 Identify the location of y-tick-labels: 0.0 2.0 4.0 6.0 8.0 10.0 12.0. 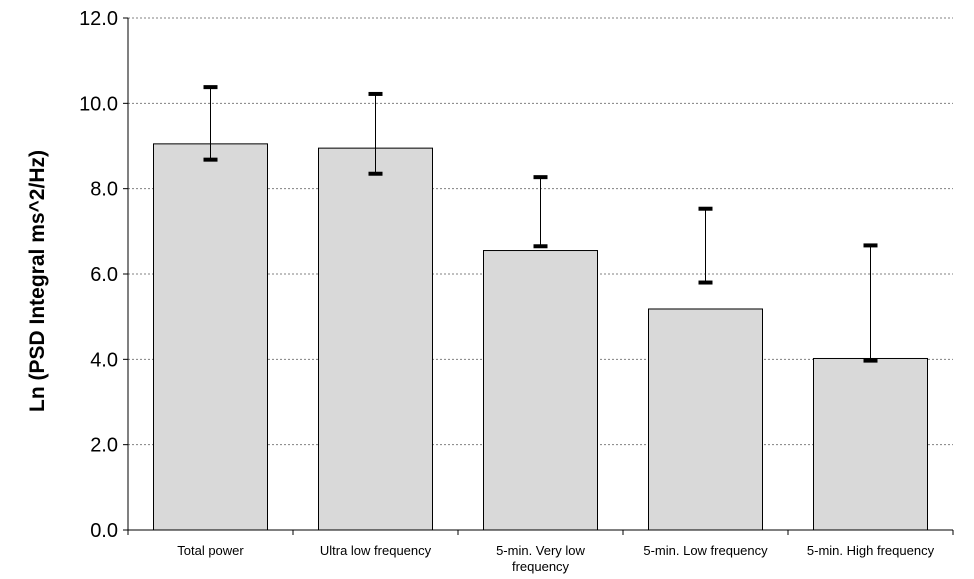
(103, 275).